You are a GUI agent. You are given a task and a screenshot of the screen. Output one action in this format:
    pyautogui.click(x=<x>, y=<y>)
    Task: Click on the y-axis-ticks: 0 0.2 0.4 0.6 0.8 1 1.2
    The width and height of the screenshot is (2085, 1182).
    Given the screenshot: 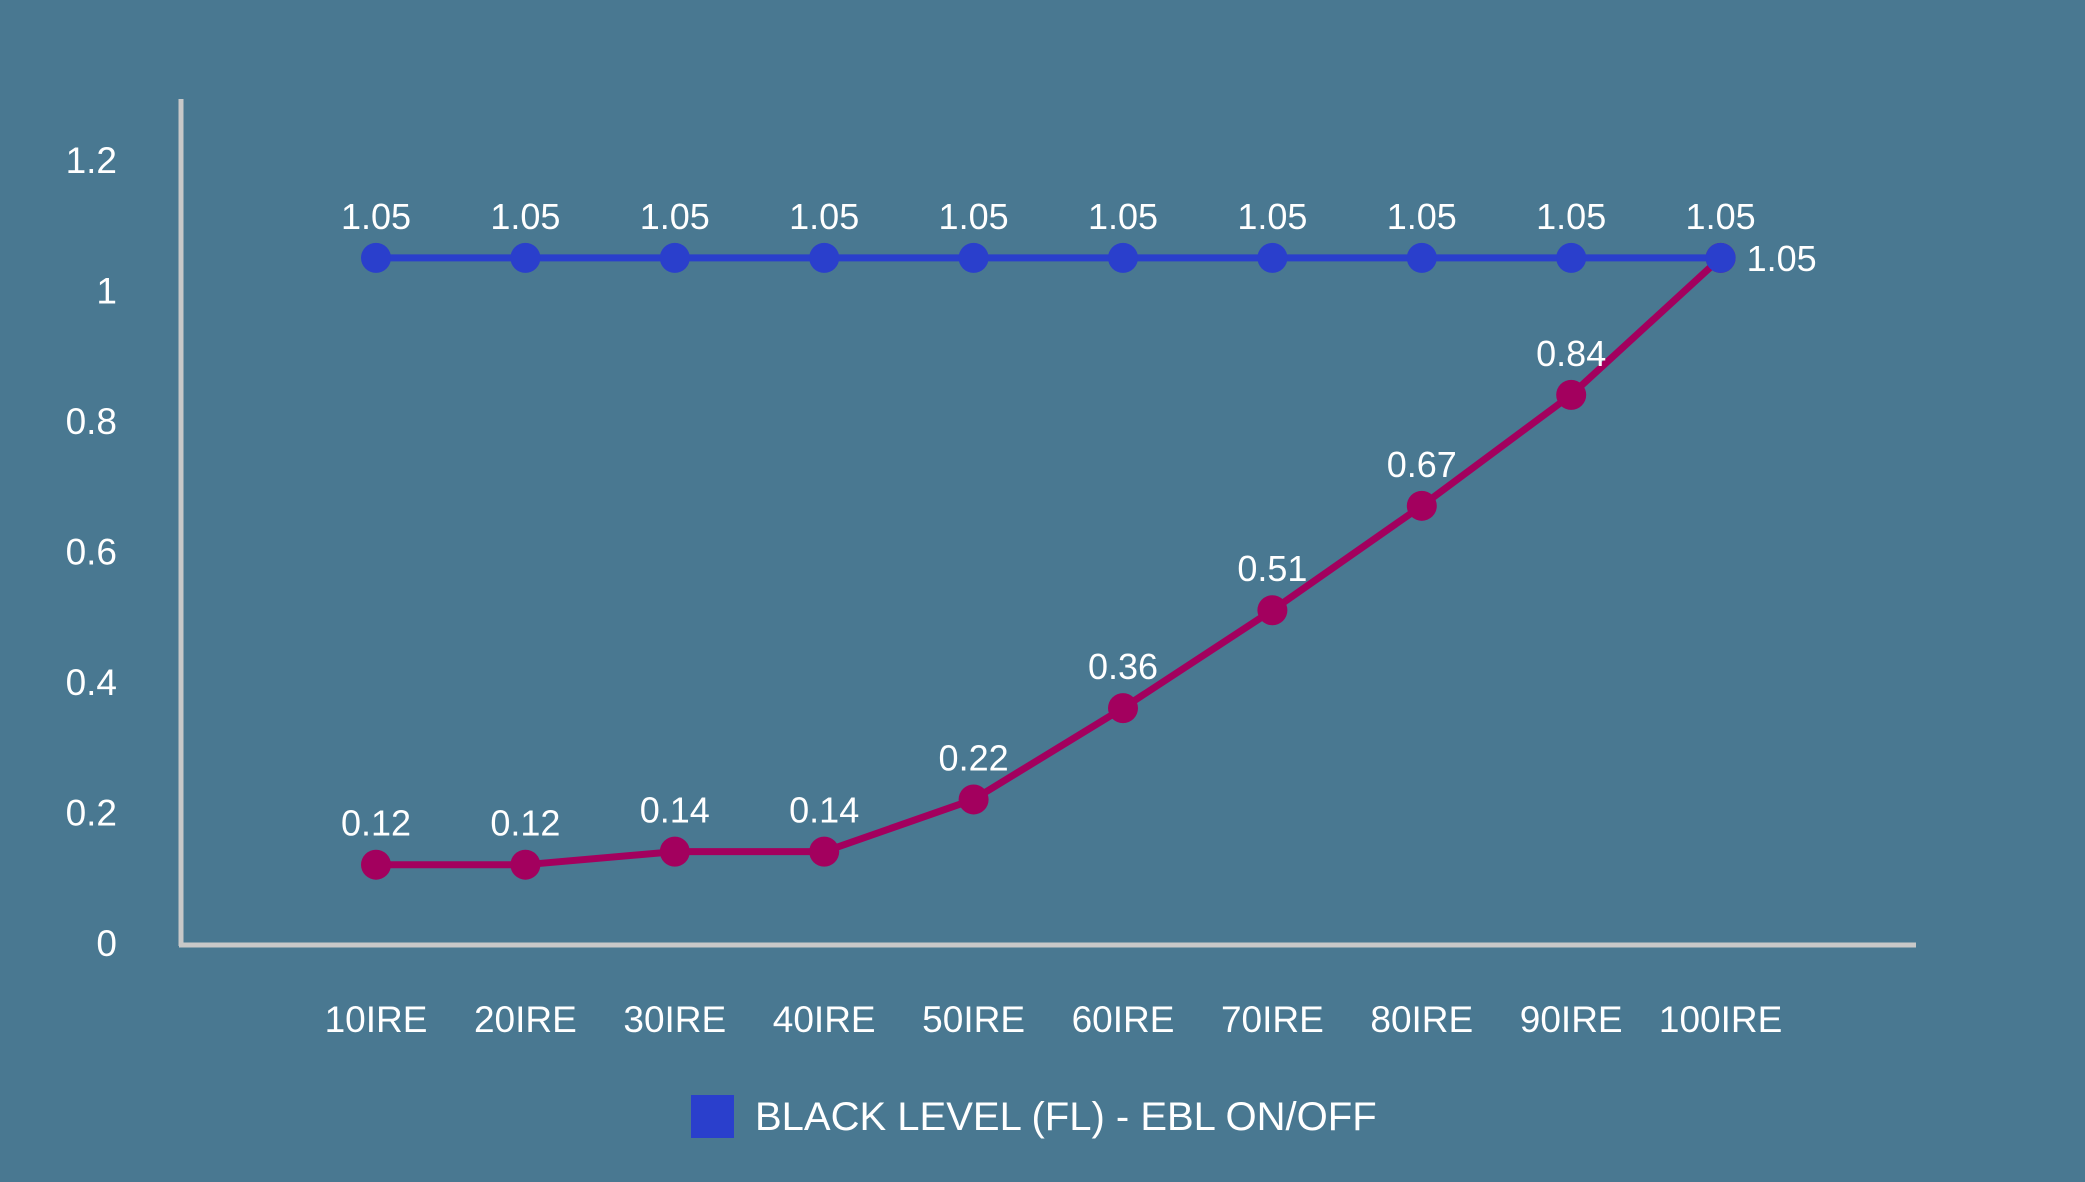 What is the action you would take?
    pyautogui.click(x=91, y=552)
    